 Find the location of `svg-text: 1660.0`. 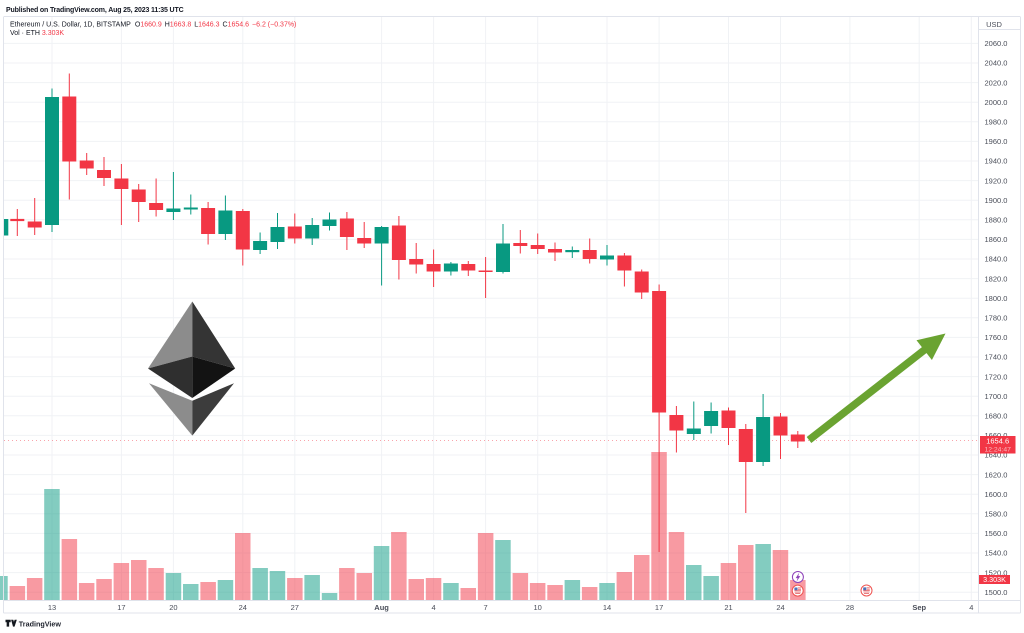

svg-text: 1660.0 is located at coordinates (996, 435).